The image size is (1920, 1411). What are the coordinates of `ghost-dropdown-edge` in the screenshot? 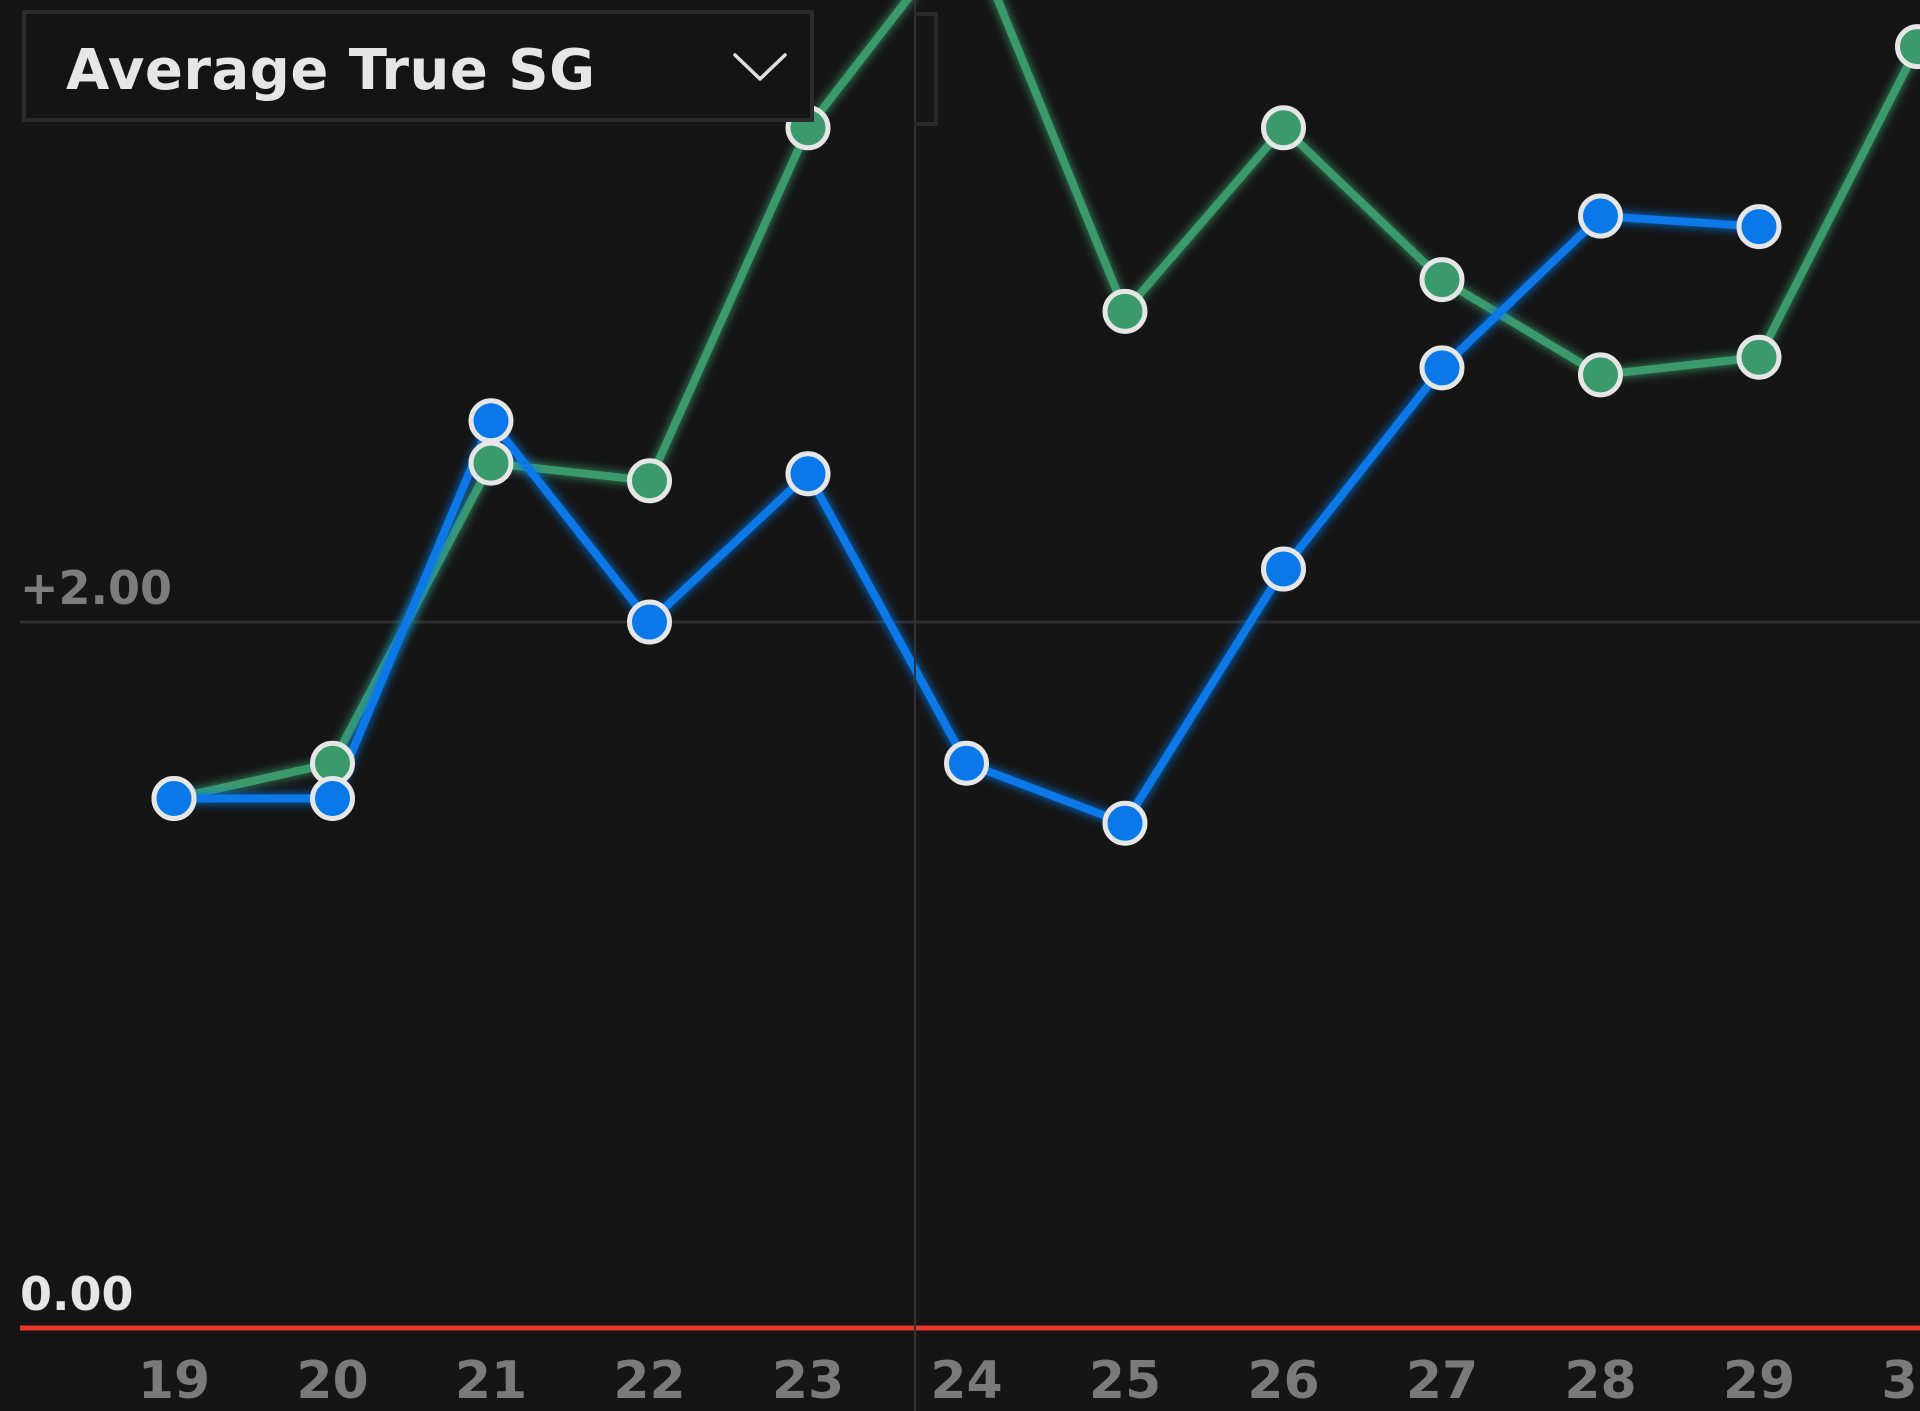 It's located at (926, 69).